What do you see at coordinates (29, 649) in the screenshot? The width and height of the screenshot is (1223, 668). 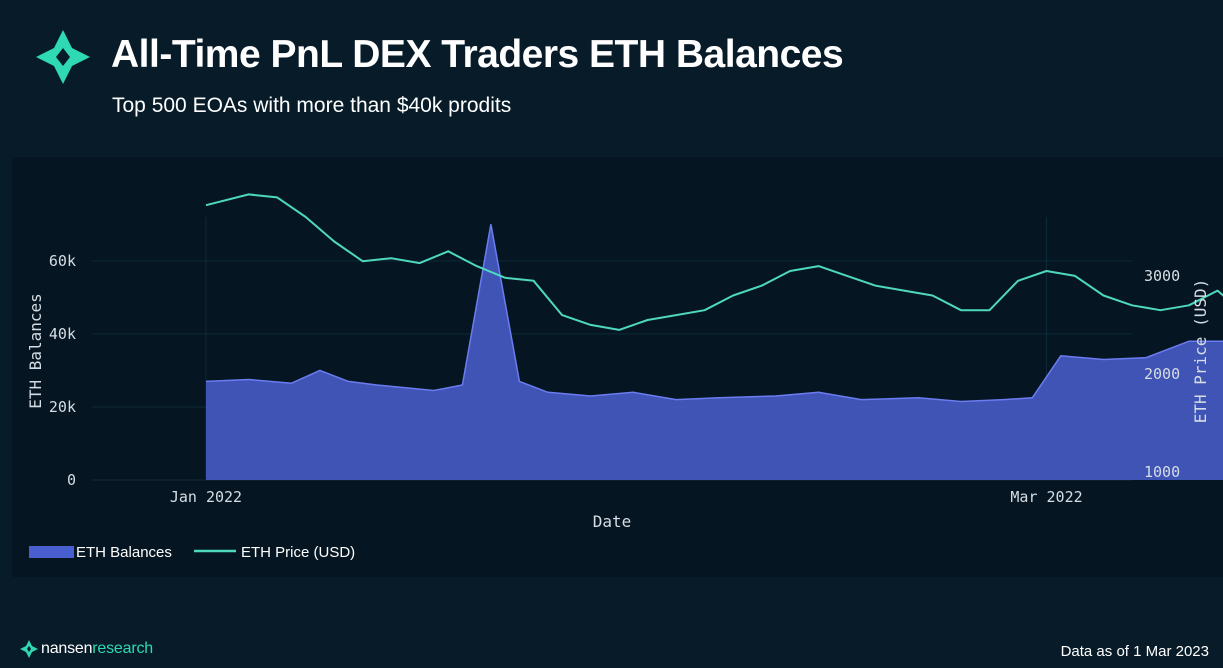 I see `nansen-mark-icon` at bounding box center [29, 649].